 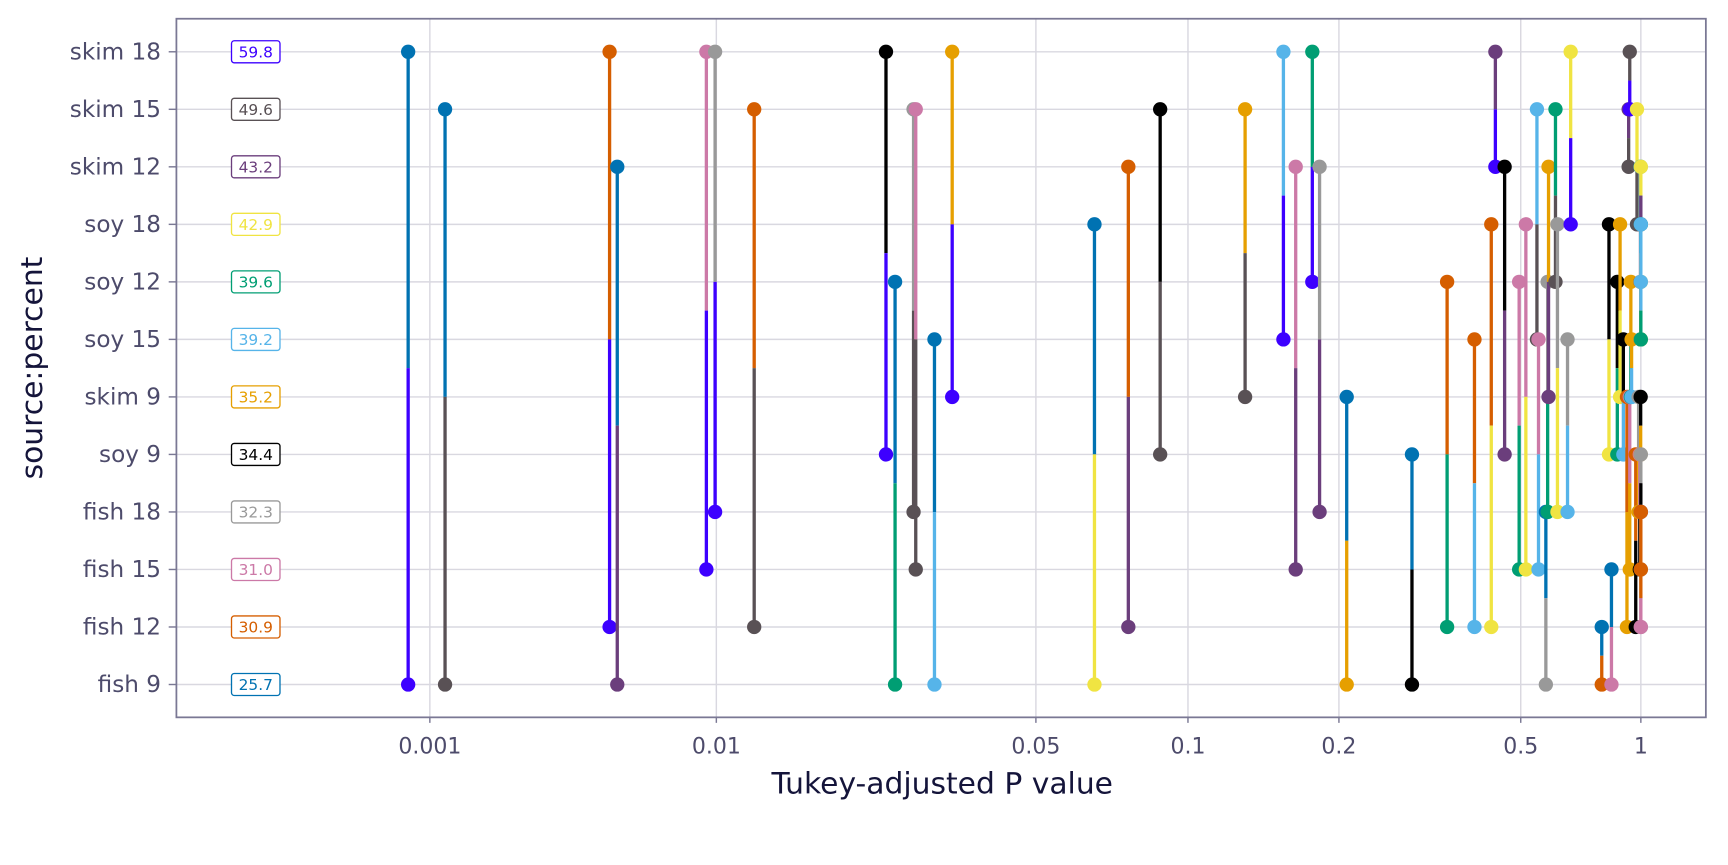 I want to click on mean-label: 31.0, so click(x=255, y=569).